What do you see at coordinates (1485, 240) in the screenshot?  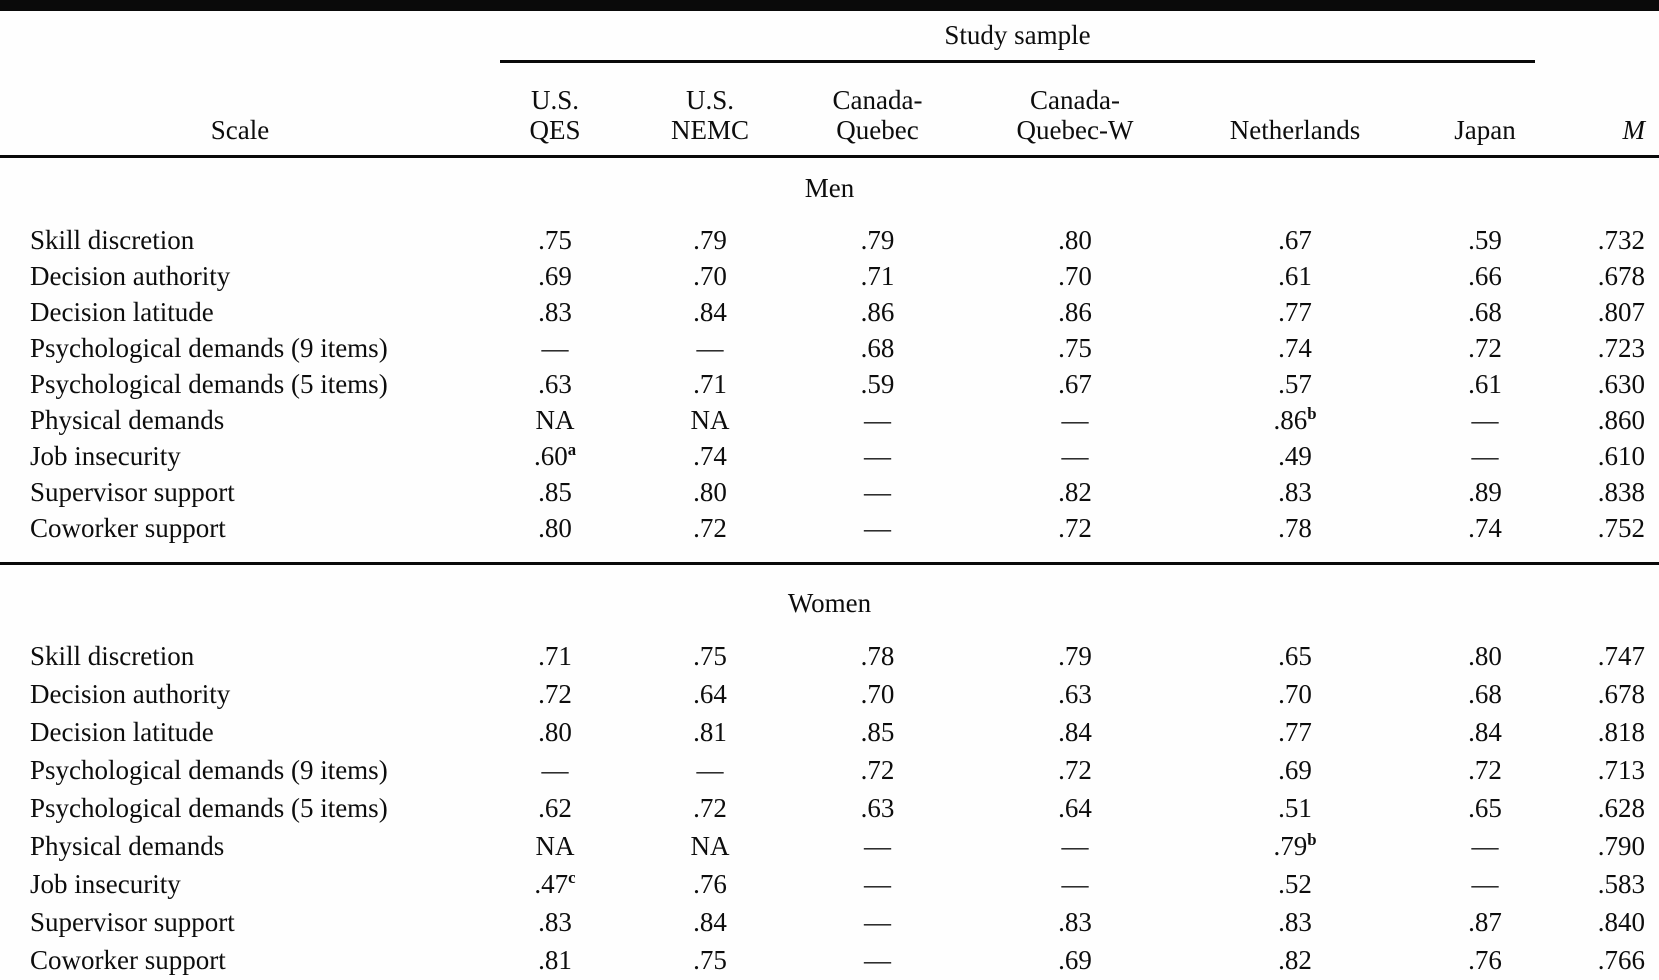 I see `cell-value: .59` at bounding box center [1485, 240].